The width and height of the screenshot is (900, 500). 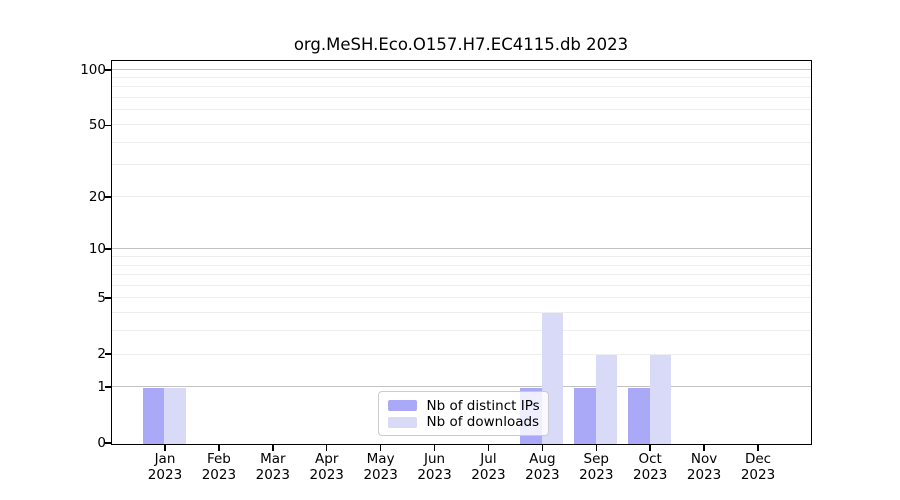 I want to click on x-tick-month: Jun, so click(x=434, y=459).